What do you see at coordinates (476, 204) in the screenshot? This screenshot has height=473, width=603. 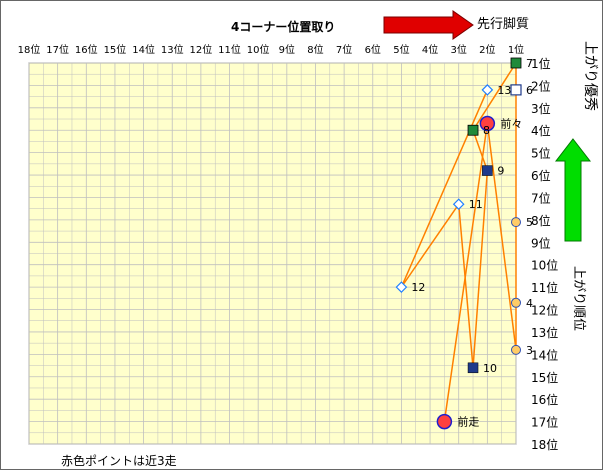 I see `point-label: 11` at bounding box center [476, 204].